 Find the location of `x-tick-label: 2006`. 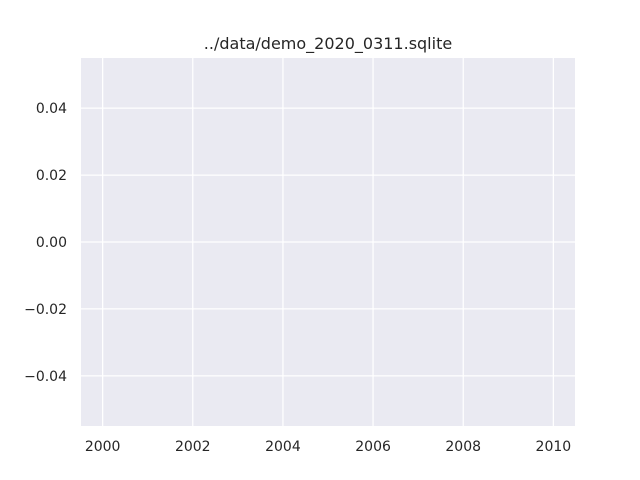

x-tick-label: 2006 is located at coordinates (373, 447).